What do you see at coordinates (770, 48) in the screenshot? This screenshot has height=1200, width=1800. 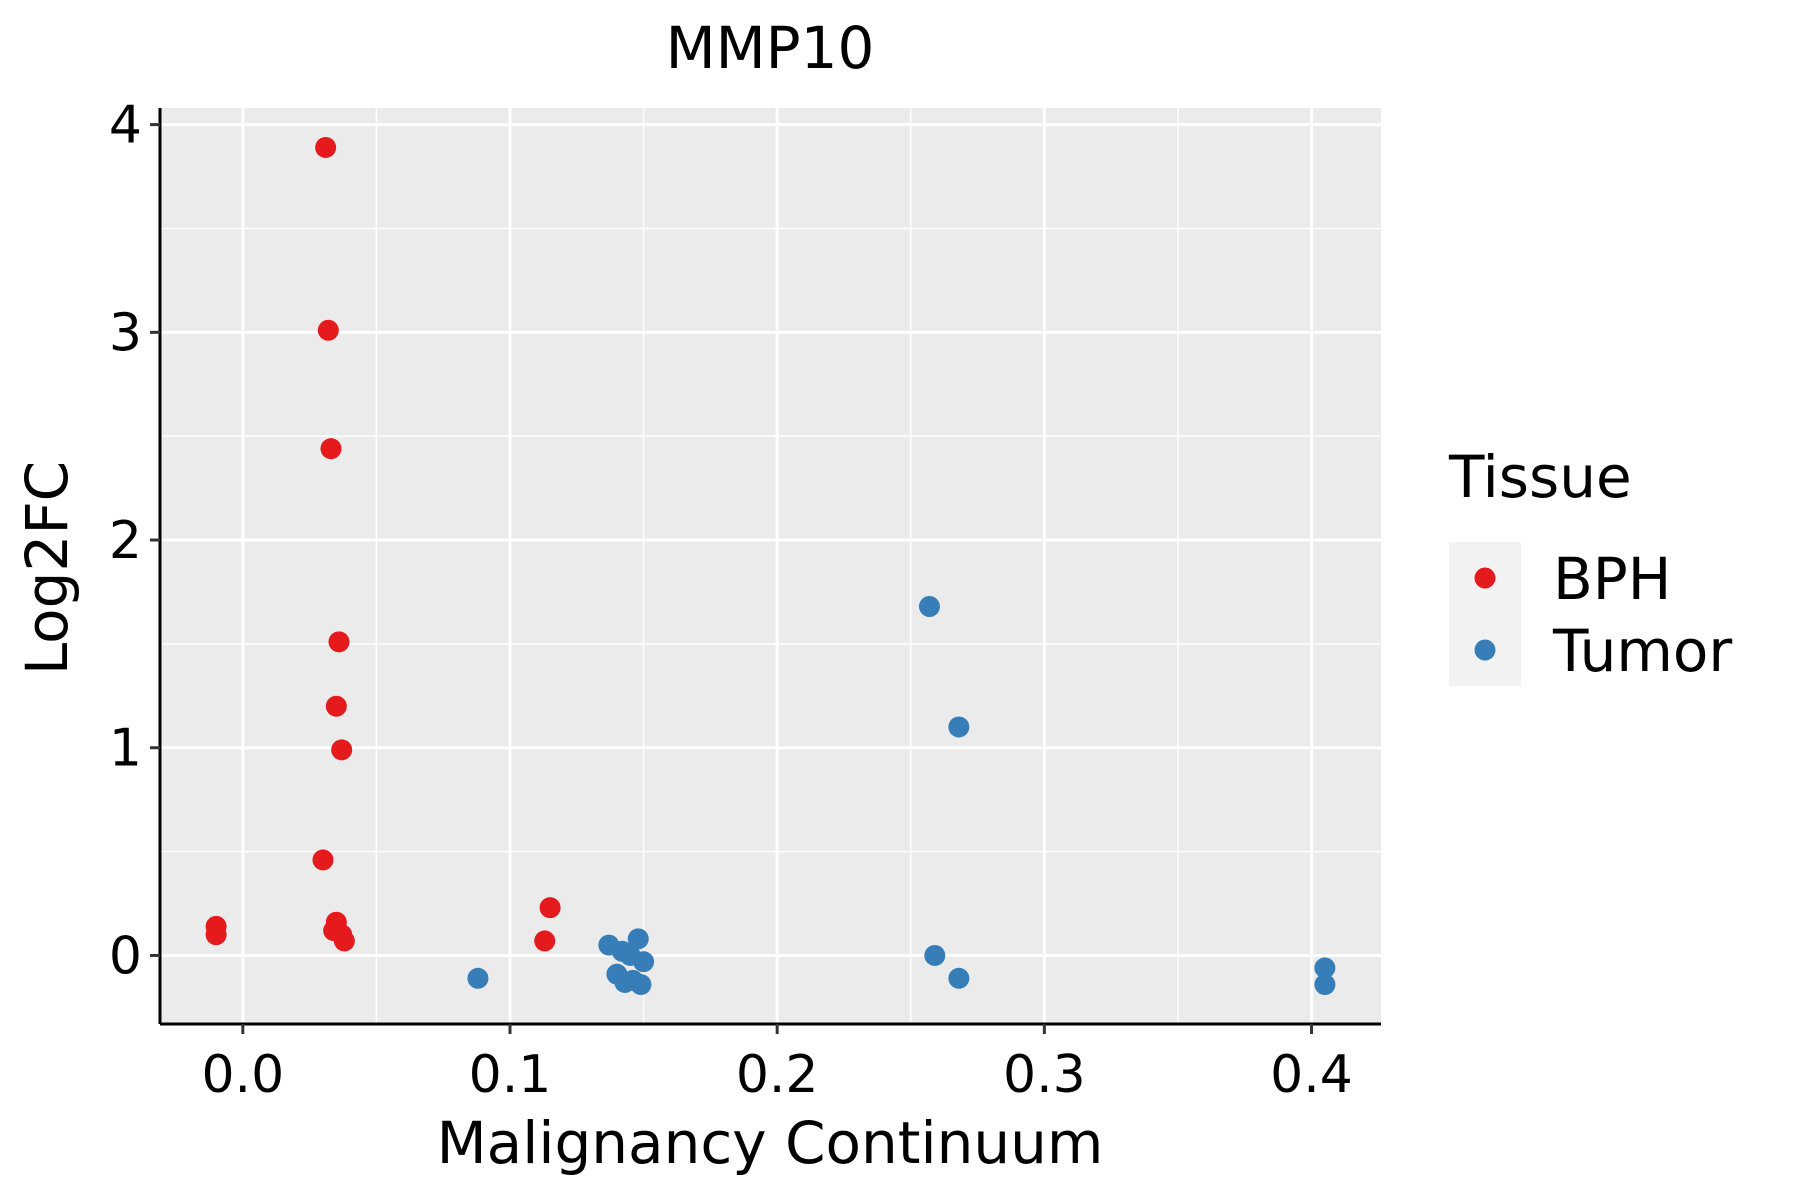 I see `chart-title: MMP10` at bounding box center [770, 48].